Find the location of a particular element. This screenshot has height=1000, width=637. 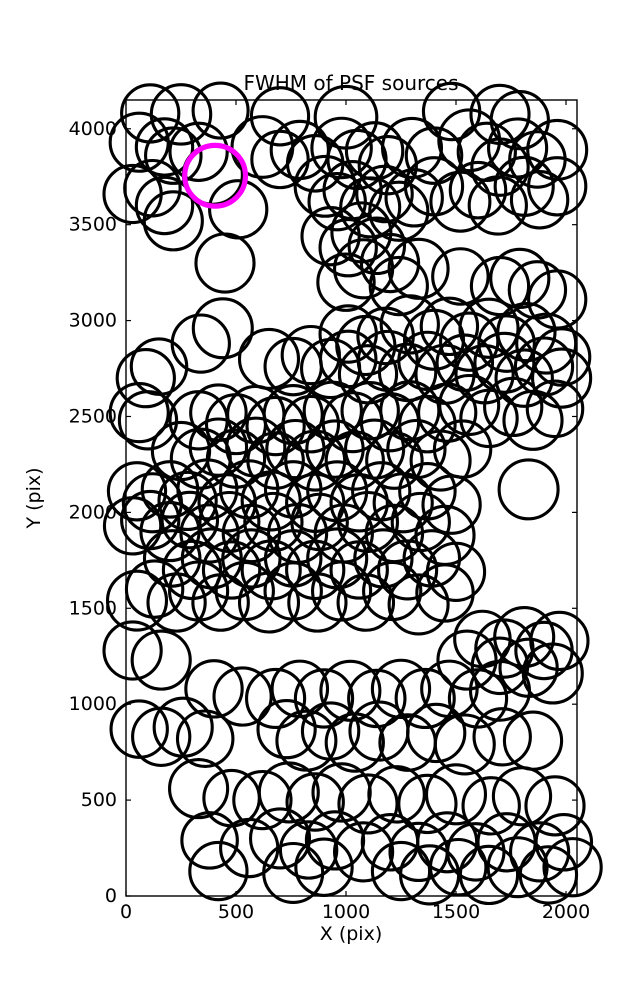

highlighted-psf-source-marker is located at coordinates (215, 175).